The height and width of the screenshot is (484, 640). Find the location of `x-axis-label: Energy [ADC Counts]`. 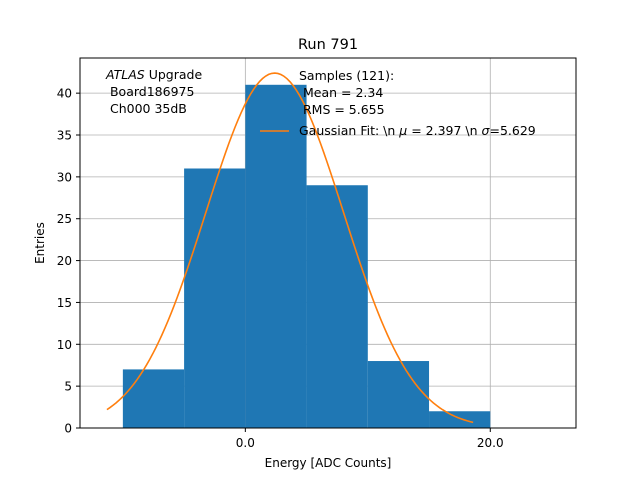

x-axis-label: Energy [ADC Counts] is located at coordinates (328, 463).